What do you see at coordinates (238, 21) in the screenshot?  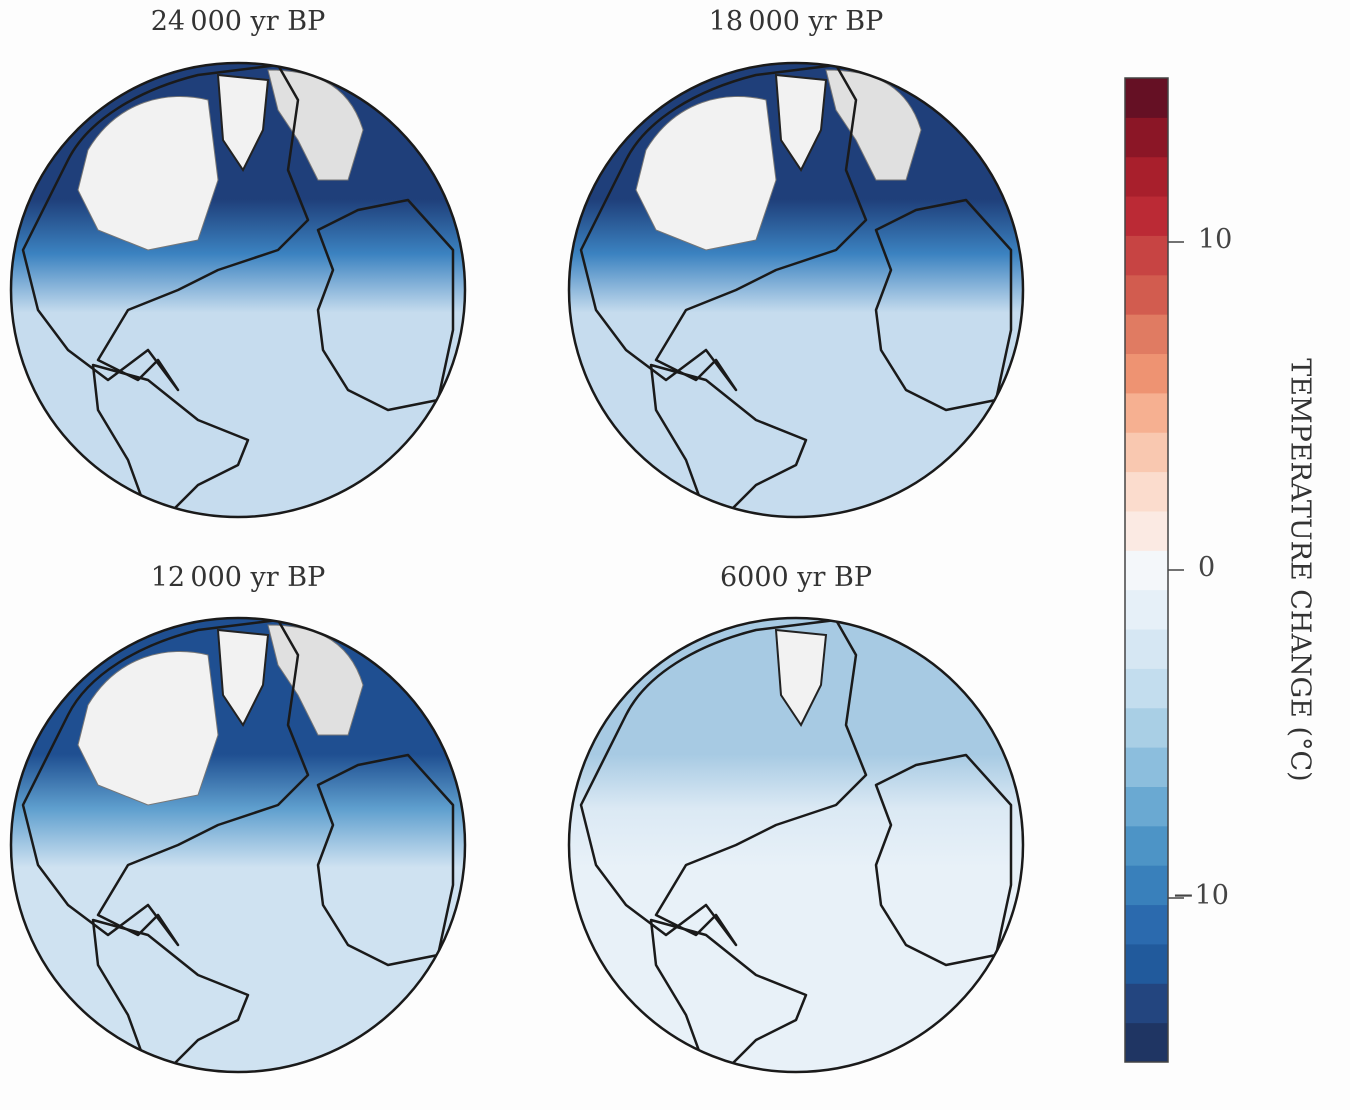 I see `panel-title-24000: 24 000 yr BP` at bounding box center [238, 21].